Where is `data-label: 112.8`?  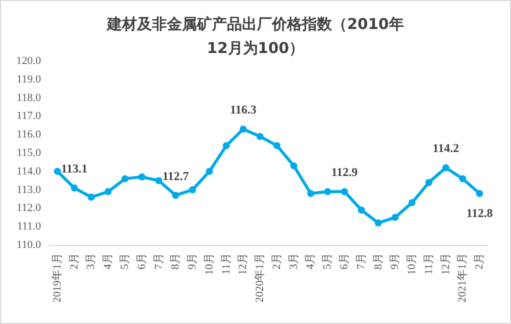
data-label: 112.8 is located at coordinates (479, 213).